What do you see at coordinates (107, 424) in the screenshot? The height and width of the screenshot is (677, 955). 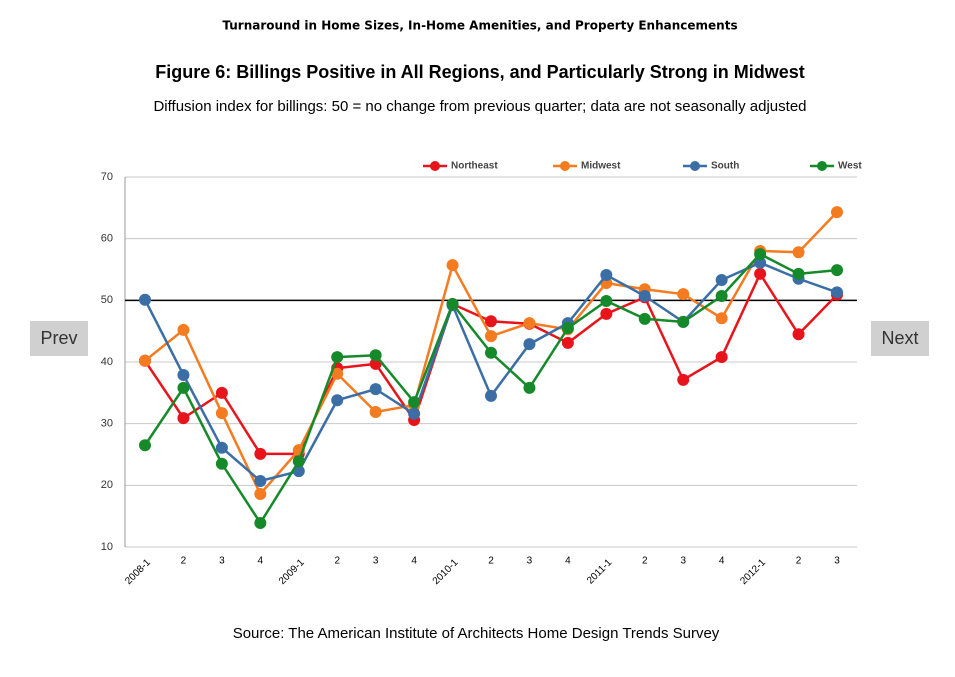 I see `y-tick-label: 30` at bounding box center [107, 424].